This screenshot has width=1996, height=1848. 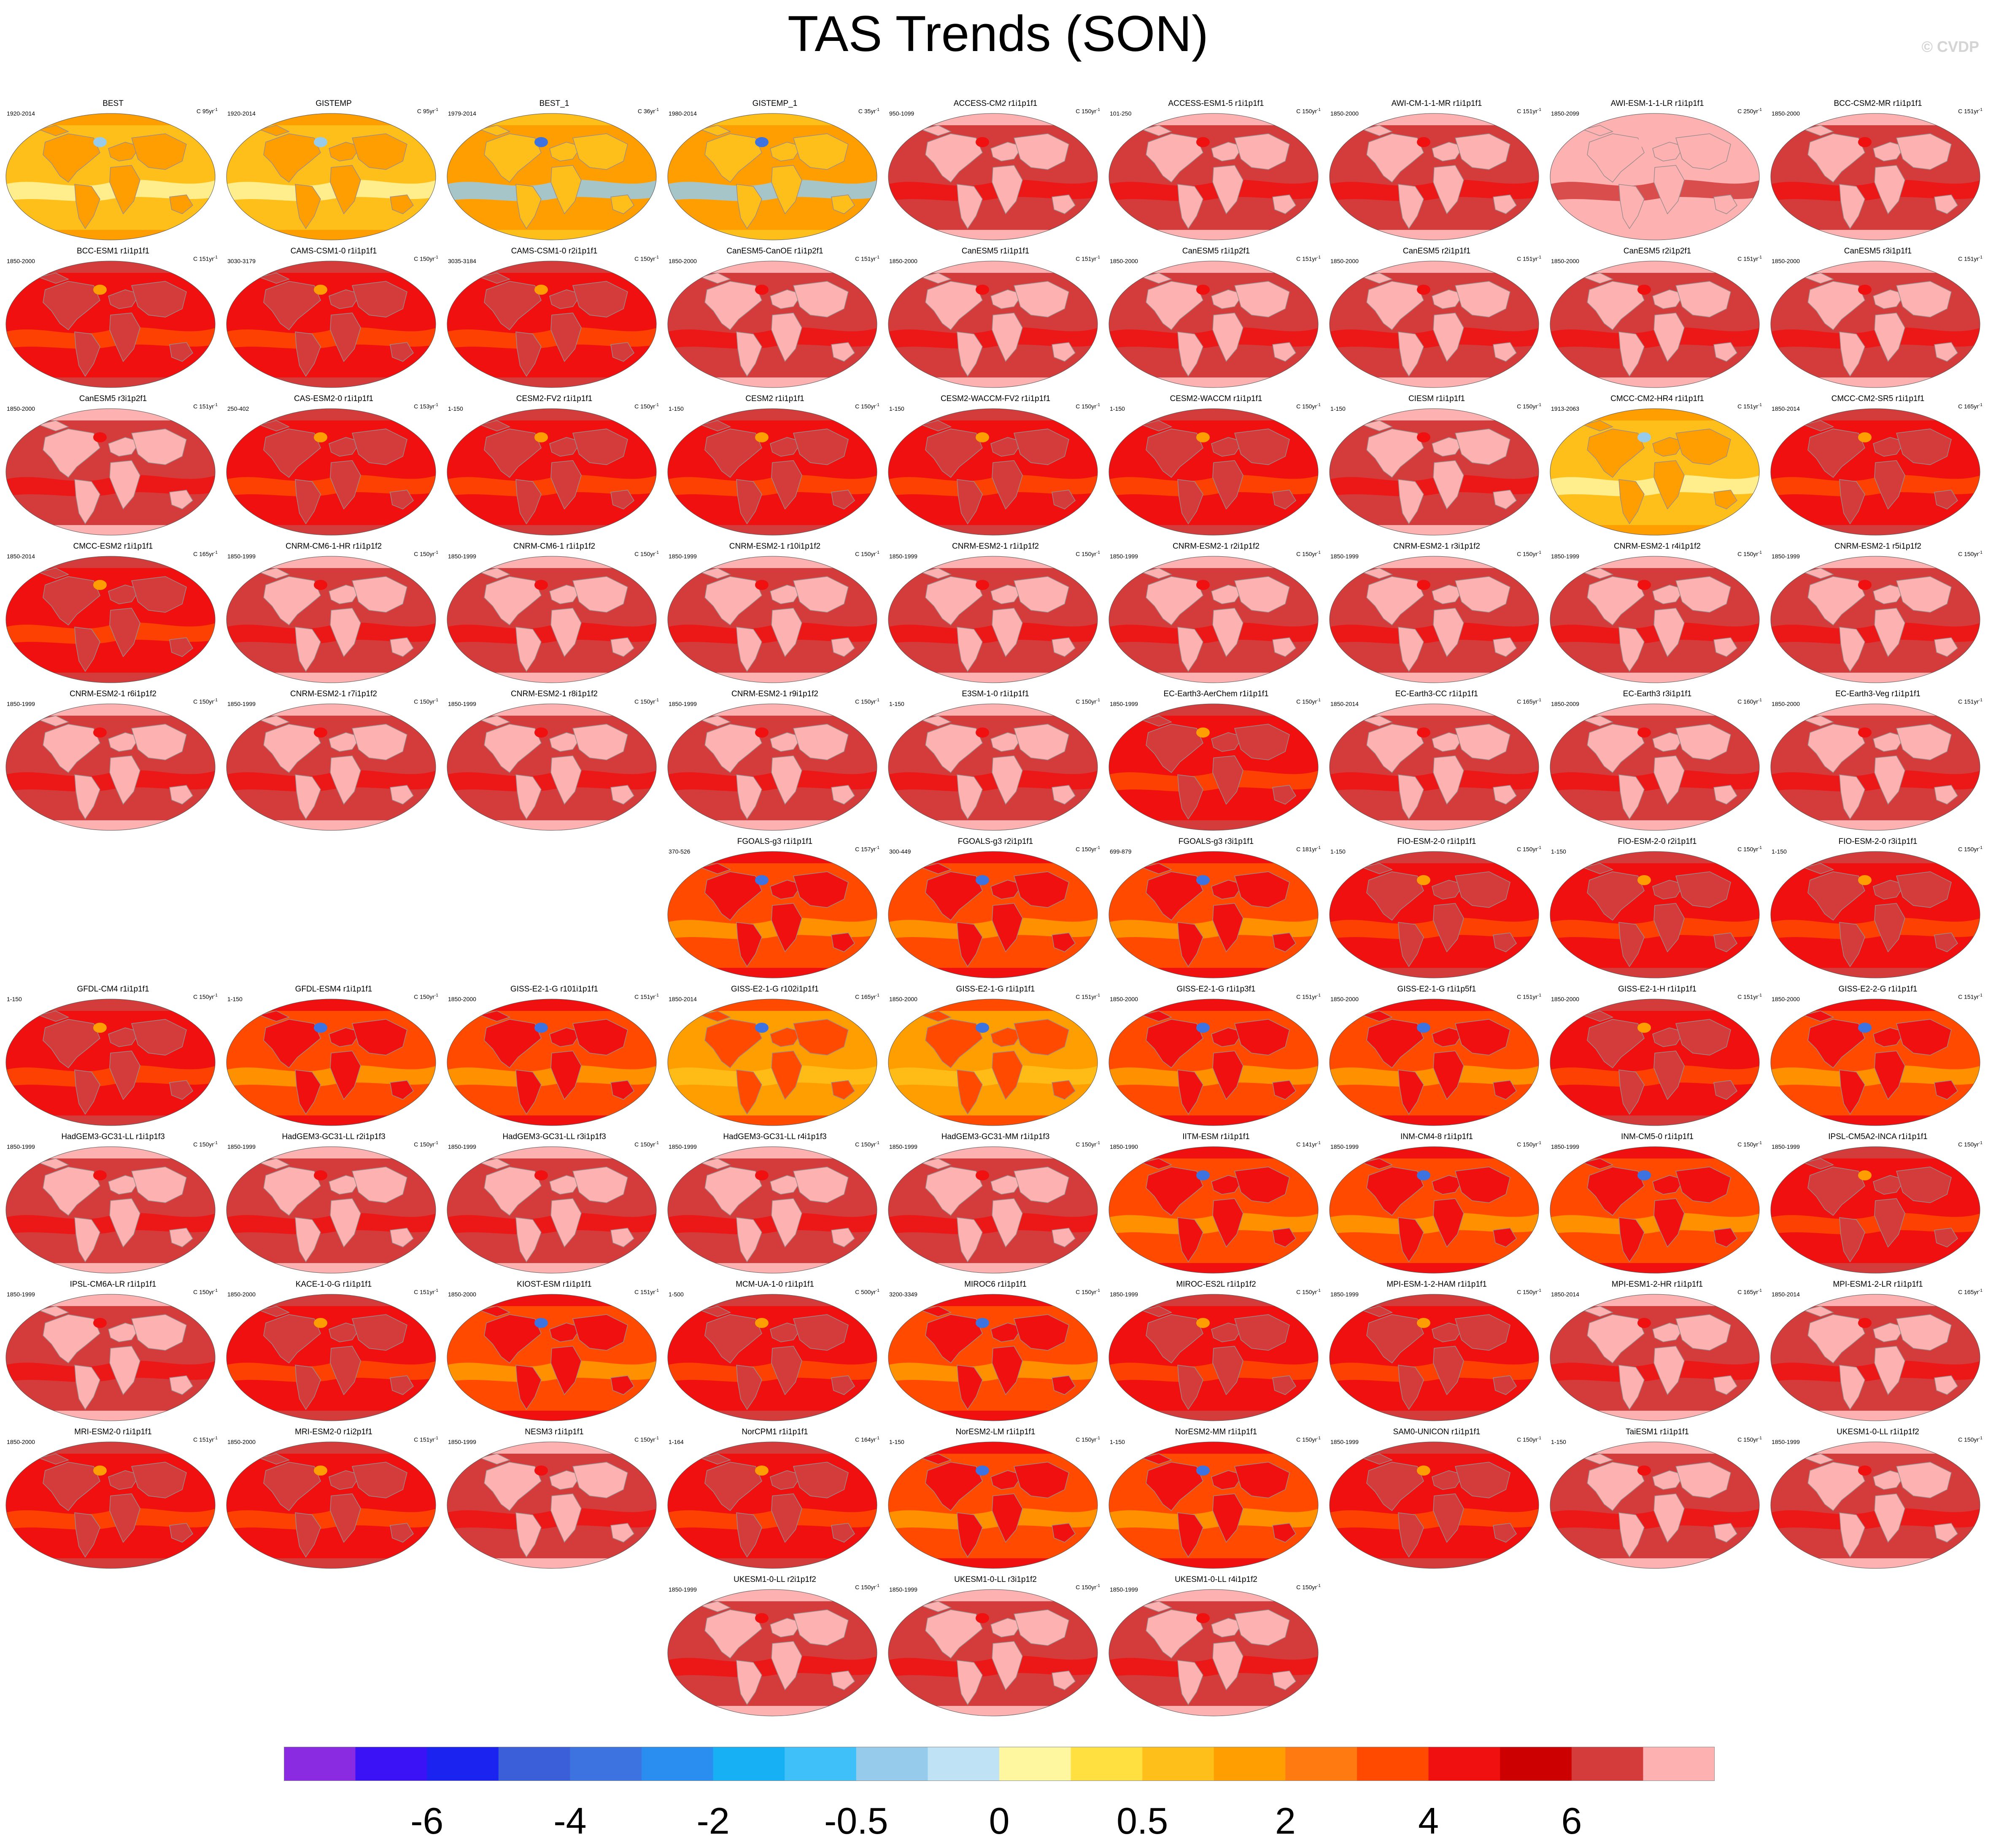 What do you see at coordinates (713, 1821) in the screenshot?
I see `colorbar-tick-label: -2` at bounding box center [713, 1821].